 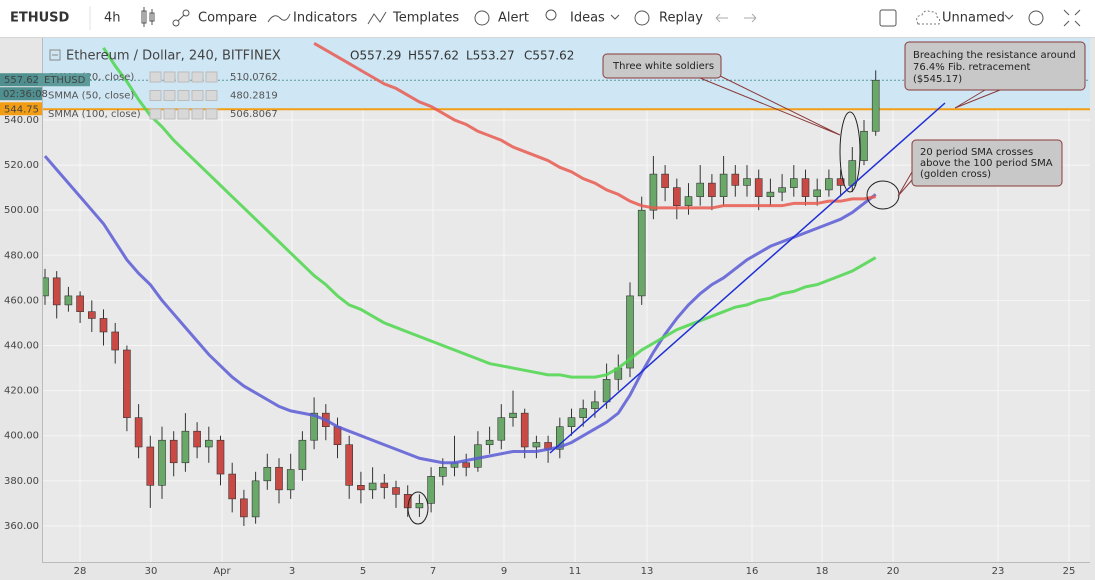 What do you see at coordinates (21, 526) in the screenshot?
I see `y-tick-label: 360.00` at bounding box center [21, 526].